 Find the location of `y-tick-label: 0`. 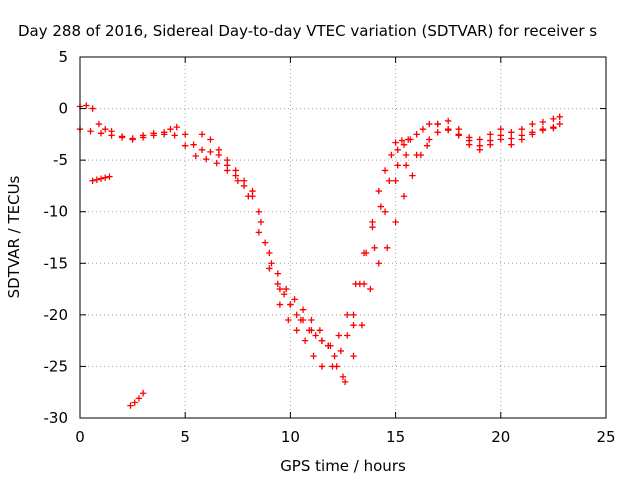

y-tick-label: 0 is located at coordinates (63, 109).